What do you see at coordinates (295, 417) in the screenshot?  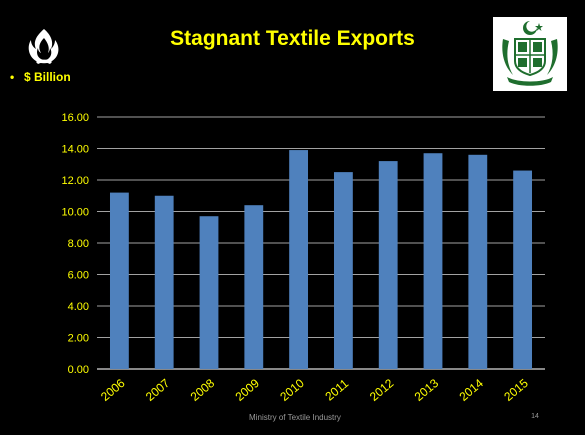 I see `footer-text: Ministry of Textile Industry` at bounding box center [295, 417].